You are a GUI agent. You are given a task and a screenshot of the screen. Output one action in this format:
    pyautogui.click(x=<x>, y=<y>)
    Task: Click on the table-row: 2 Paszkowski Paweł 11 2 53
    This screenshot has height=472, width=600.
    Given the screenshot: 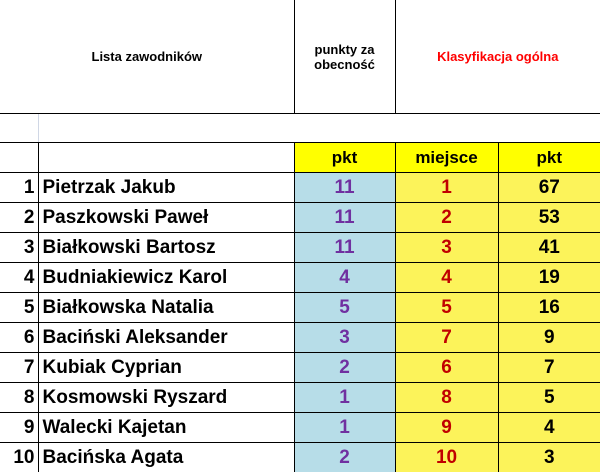 What is the action you would take?
    pyautogui.click(x=300, y=217)
    